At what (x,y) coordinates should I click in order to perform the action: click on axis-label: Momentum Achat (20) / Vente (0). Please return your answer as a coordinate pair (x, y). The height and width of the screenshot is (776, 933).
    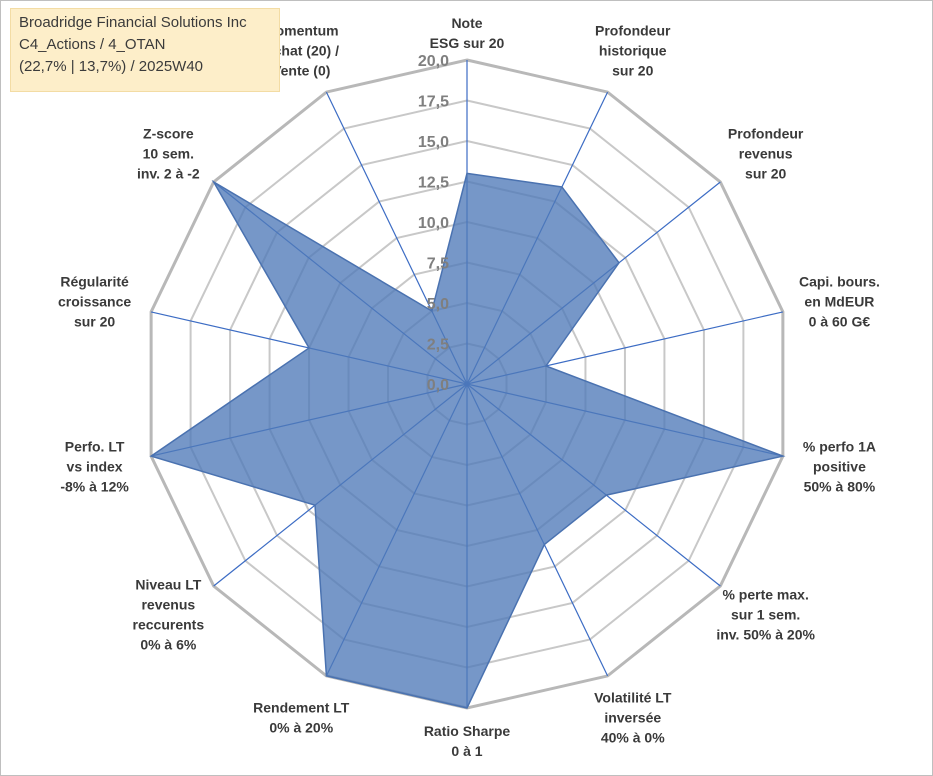
    Looking at the image, I should click on (302, 51).